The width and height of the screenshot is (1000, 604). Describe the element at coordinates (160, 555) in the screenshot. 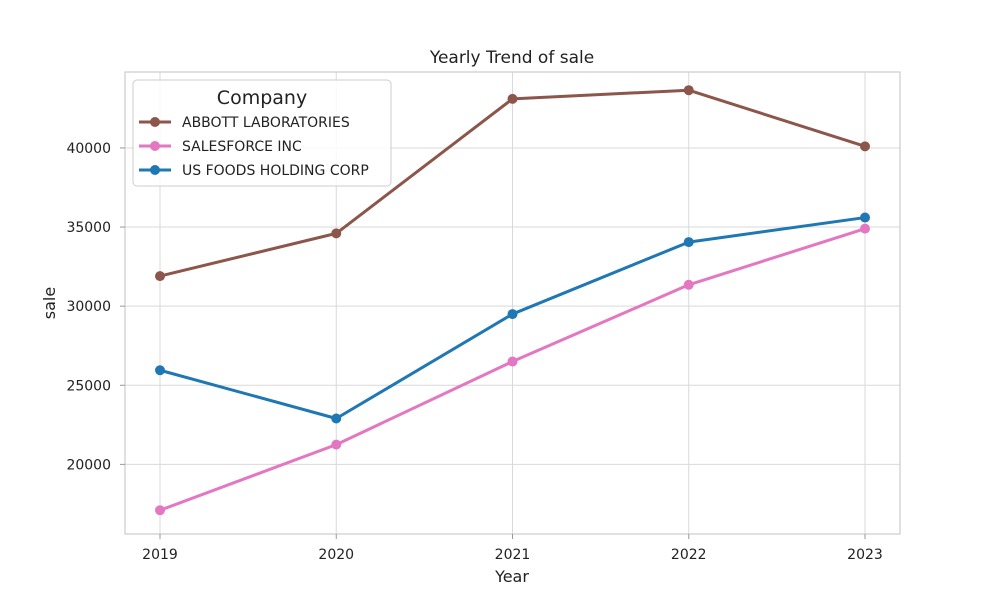

I see `x-tick-label: 2019` at that location.